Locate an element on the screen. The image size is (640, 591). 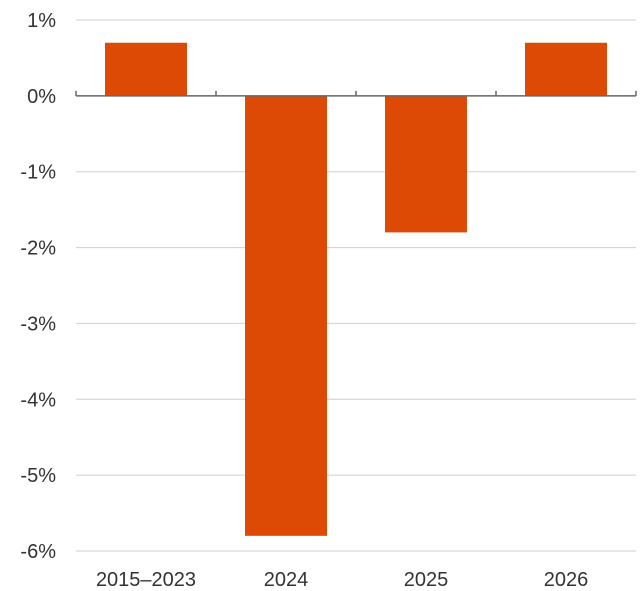
y-tick-label: 0% is located at coordinates (41, 97).